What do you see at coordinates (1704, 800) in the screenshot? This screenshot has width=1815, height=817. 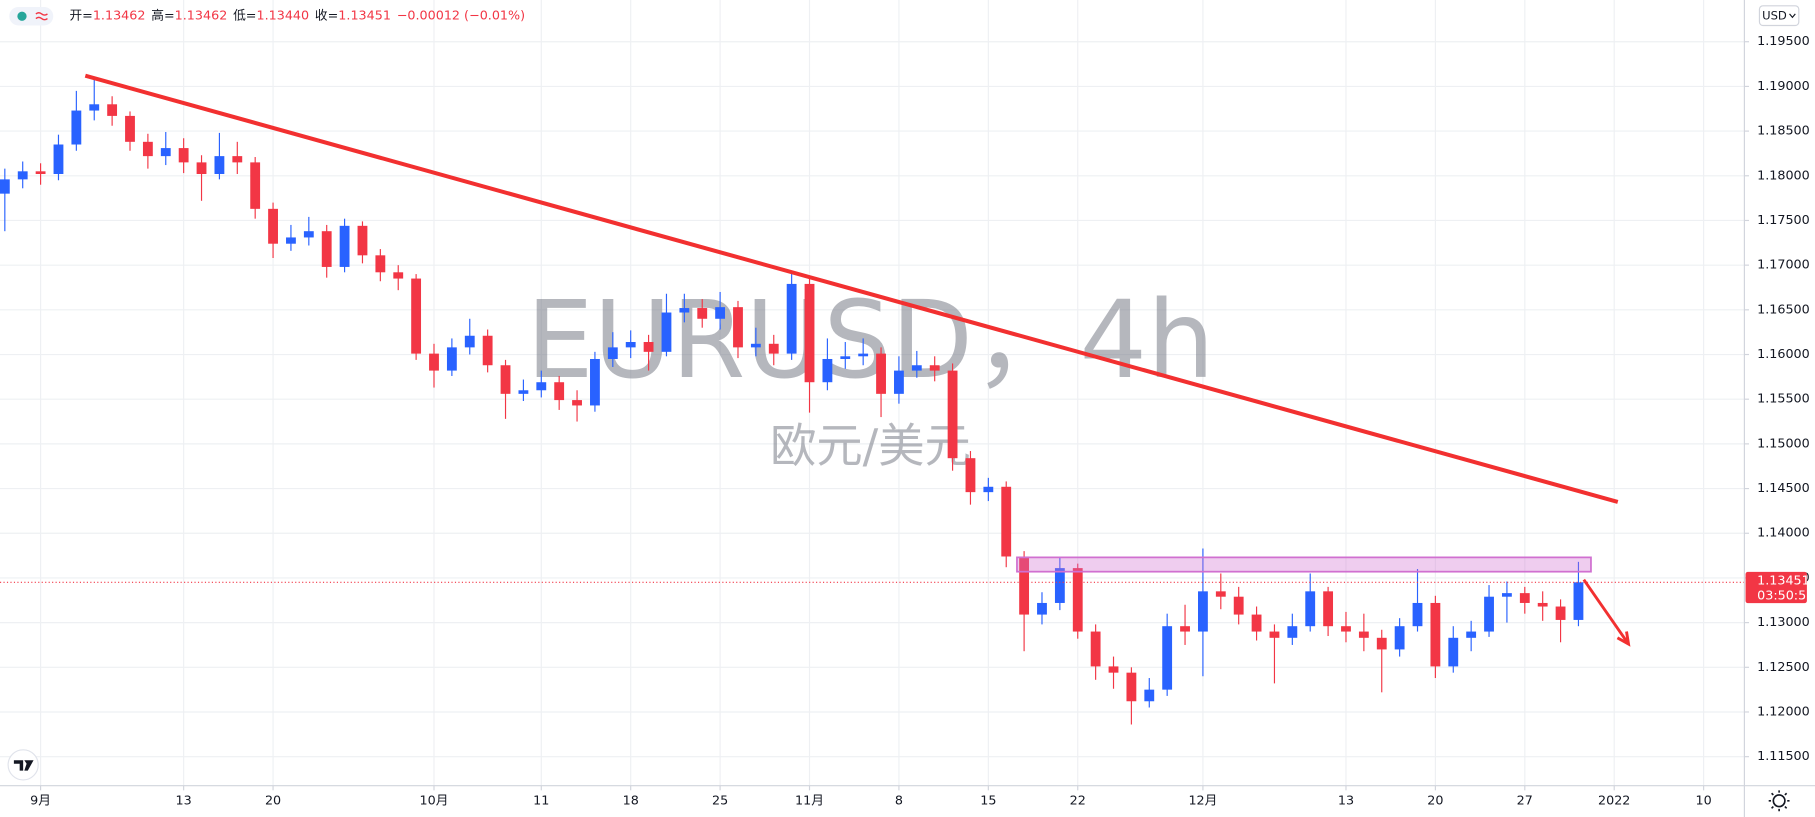 I see `x-tick-label: 10` at bounding box center [1704, 800].